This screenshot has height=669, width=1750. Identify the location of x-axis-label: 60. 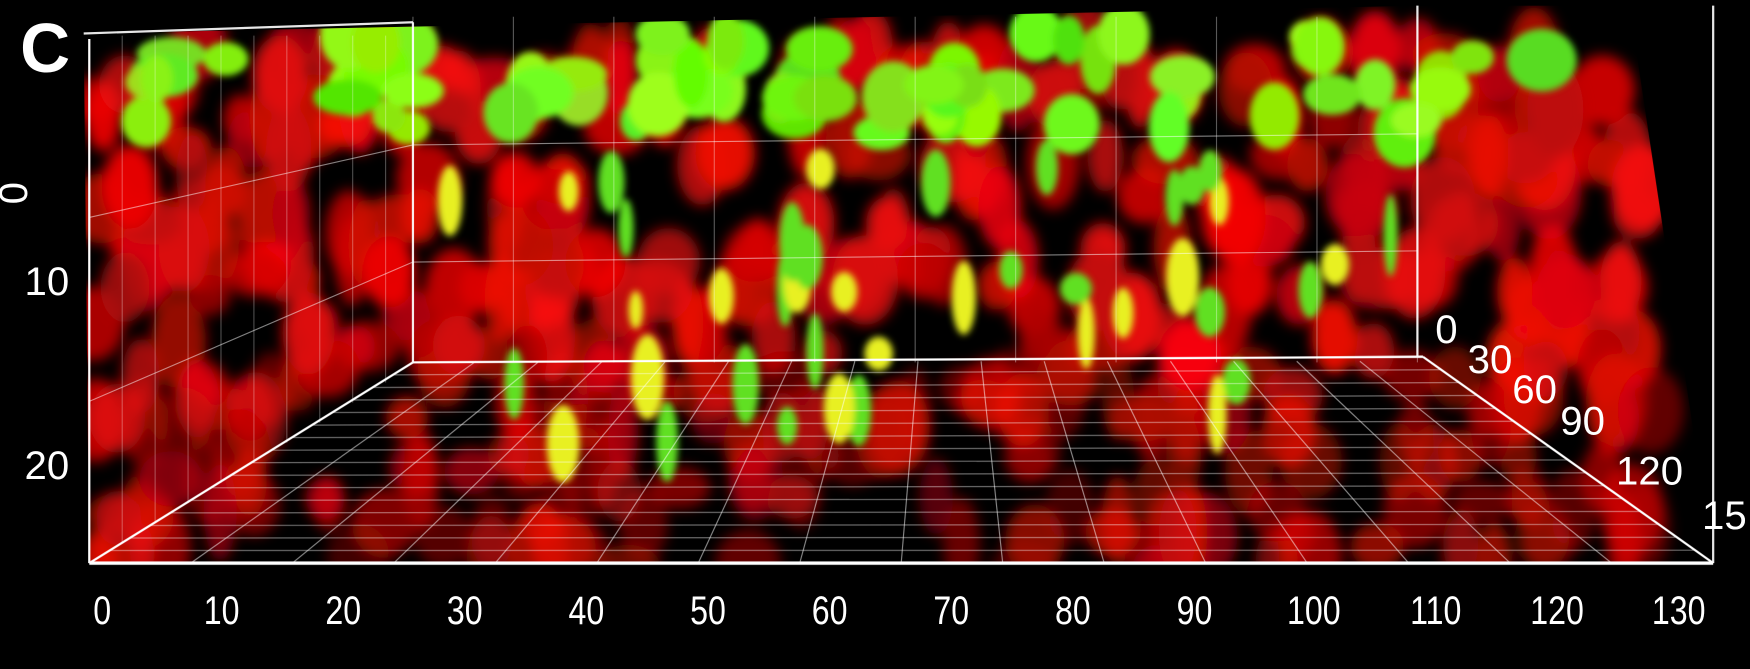
(830, 609).